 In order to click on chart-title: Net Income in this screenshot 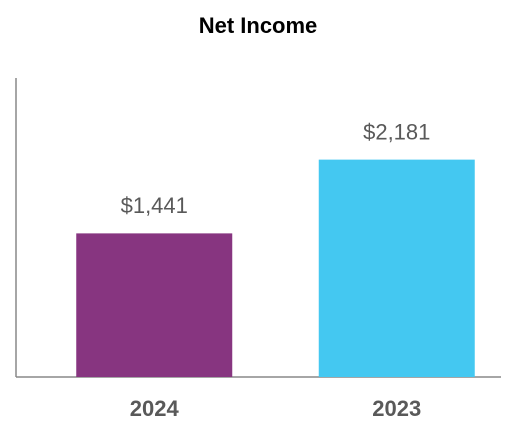, I will do `click(258, 25)`.